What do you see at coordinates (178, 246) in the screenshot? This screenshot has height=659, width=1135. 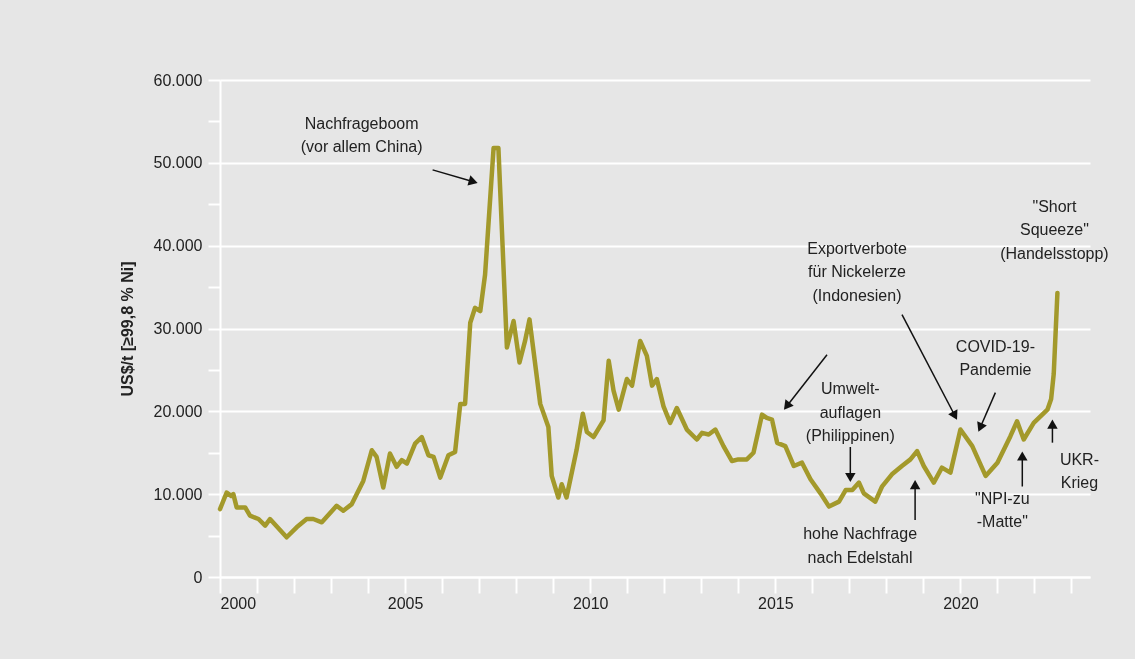 I see `y-tick-label: 40.000` at bounding box center [178, 246].